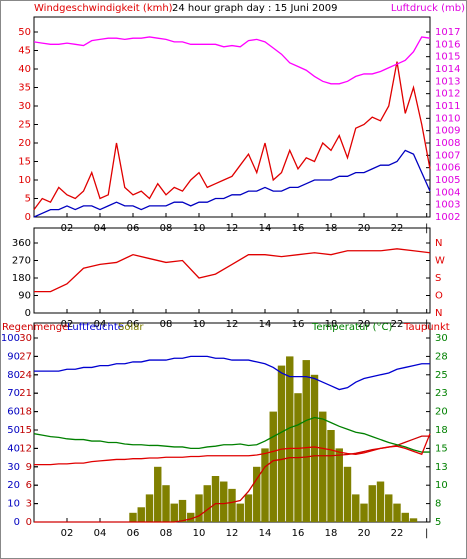  I want to click on y2-tick-label: 8, so click(438, 504).